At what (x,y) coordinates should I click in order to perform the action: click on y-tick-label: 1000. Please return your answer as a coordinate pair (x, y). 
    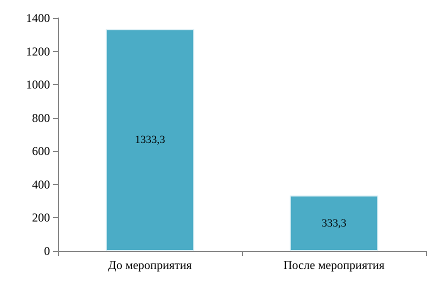
    Looking at the image, I should click on (38, 85).